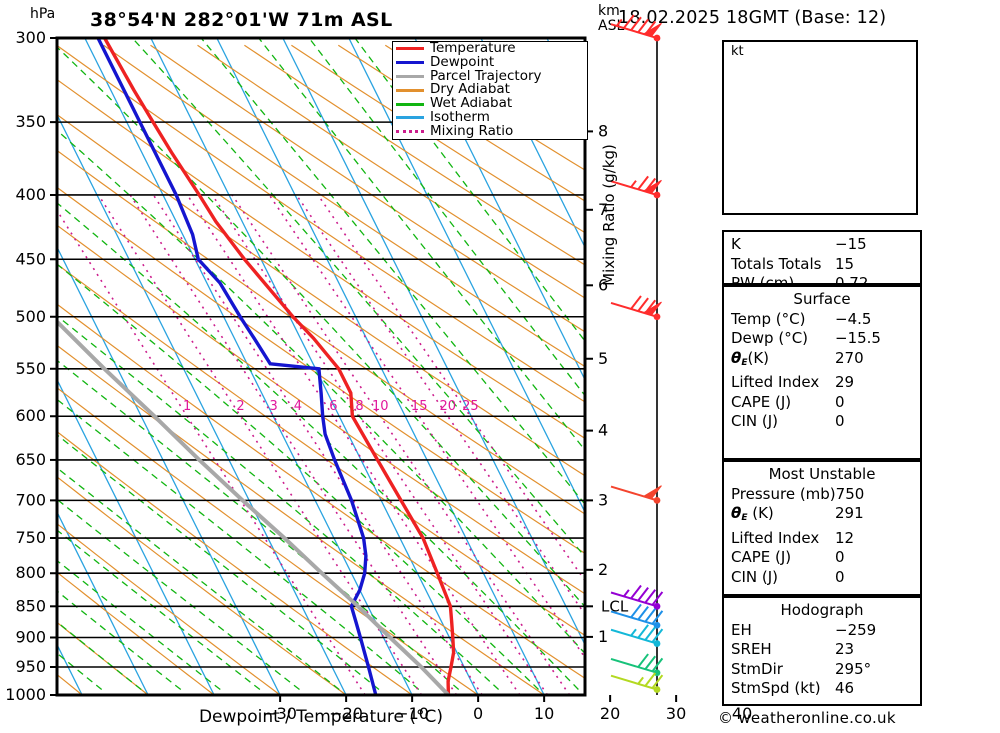 The height and width of the screenshot is (733, 1000). Describe the element at coordinates (761, 557) in the screenshot. I see `row-label: CAPE (J)` at that location.